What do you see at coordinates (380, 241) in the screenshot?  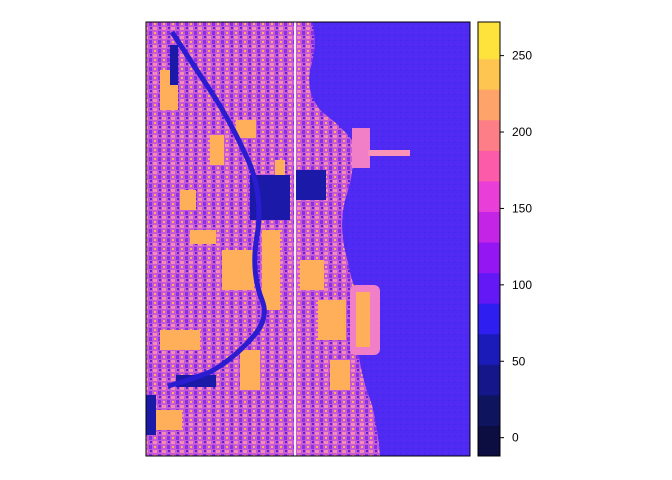 I see `piers` at bounding box center [380, 241].